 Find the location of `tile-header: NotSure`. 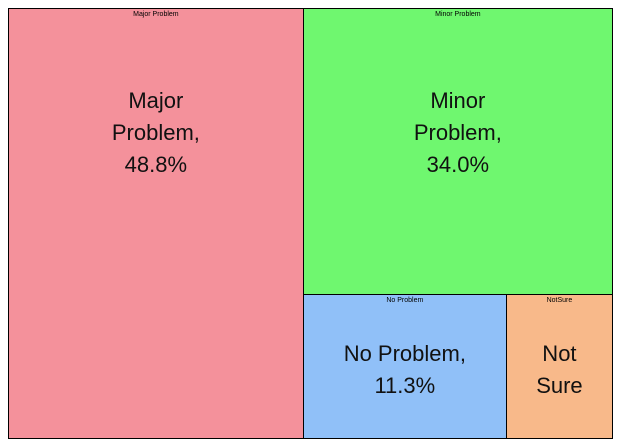

tile-header: NotSure is located at coordinates (559, 300).